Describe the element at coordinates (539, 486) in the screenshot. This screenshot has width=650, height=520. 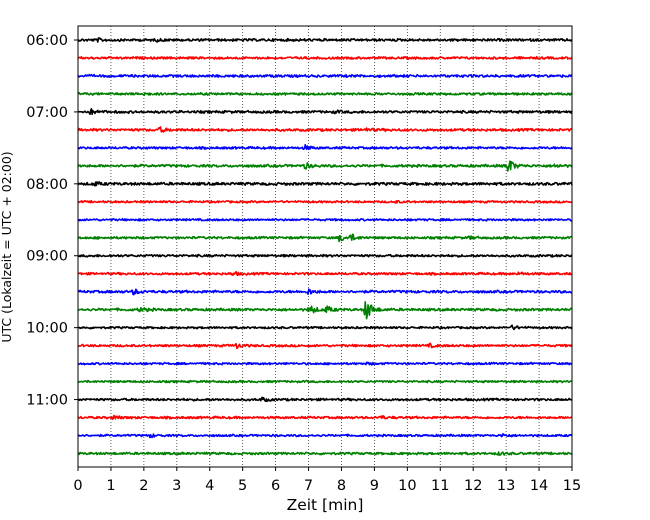
I see `x-tick-label-14: 14` at that location.